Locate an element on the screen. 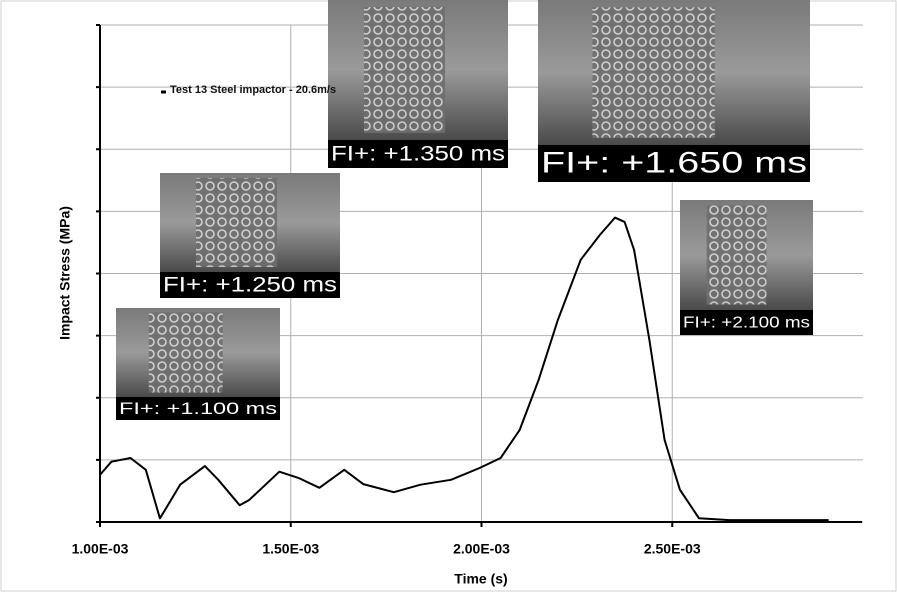  x-tick-label: 2.00E-03 is located at coordinates (481, 549).